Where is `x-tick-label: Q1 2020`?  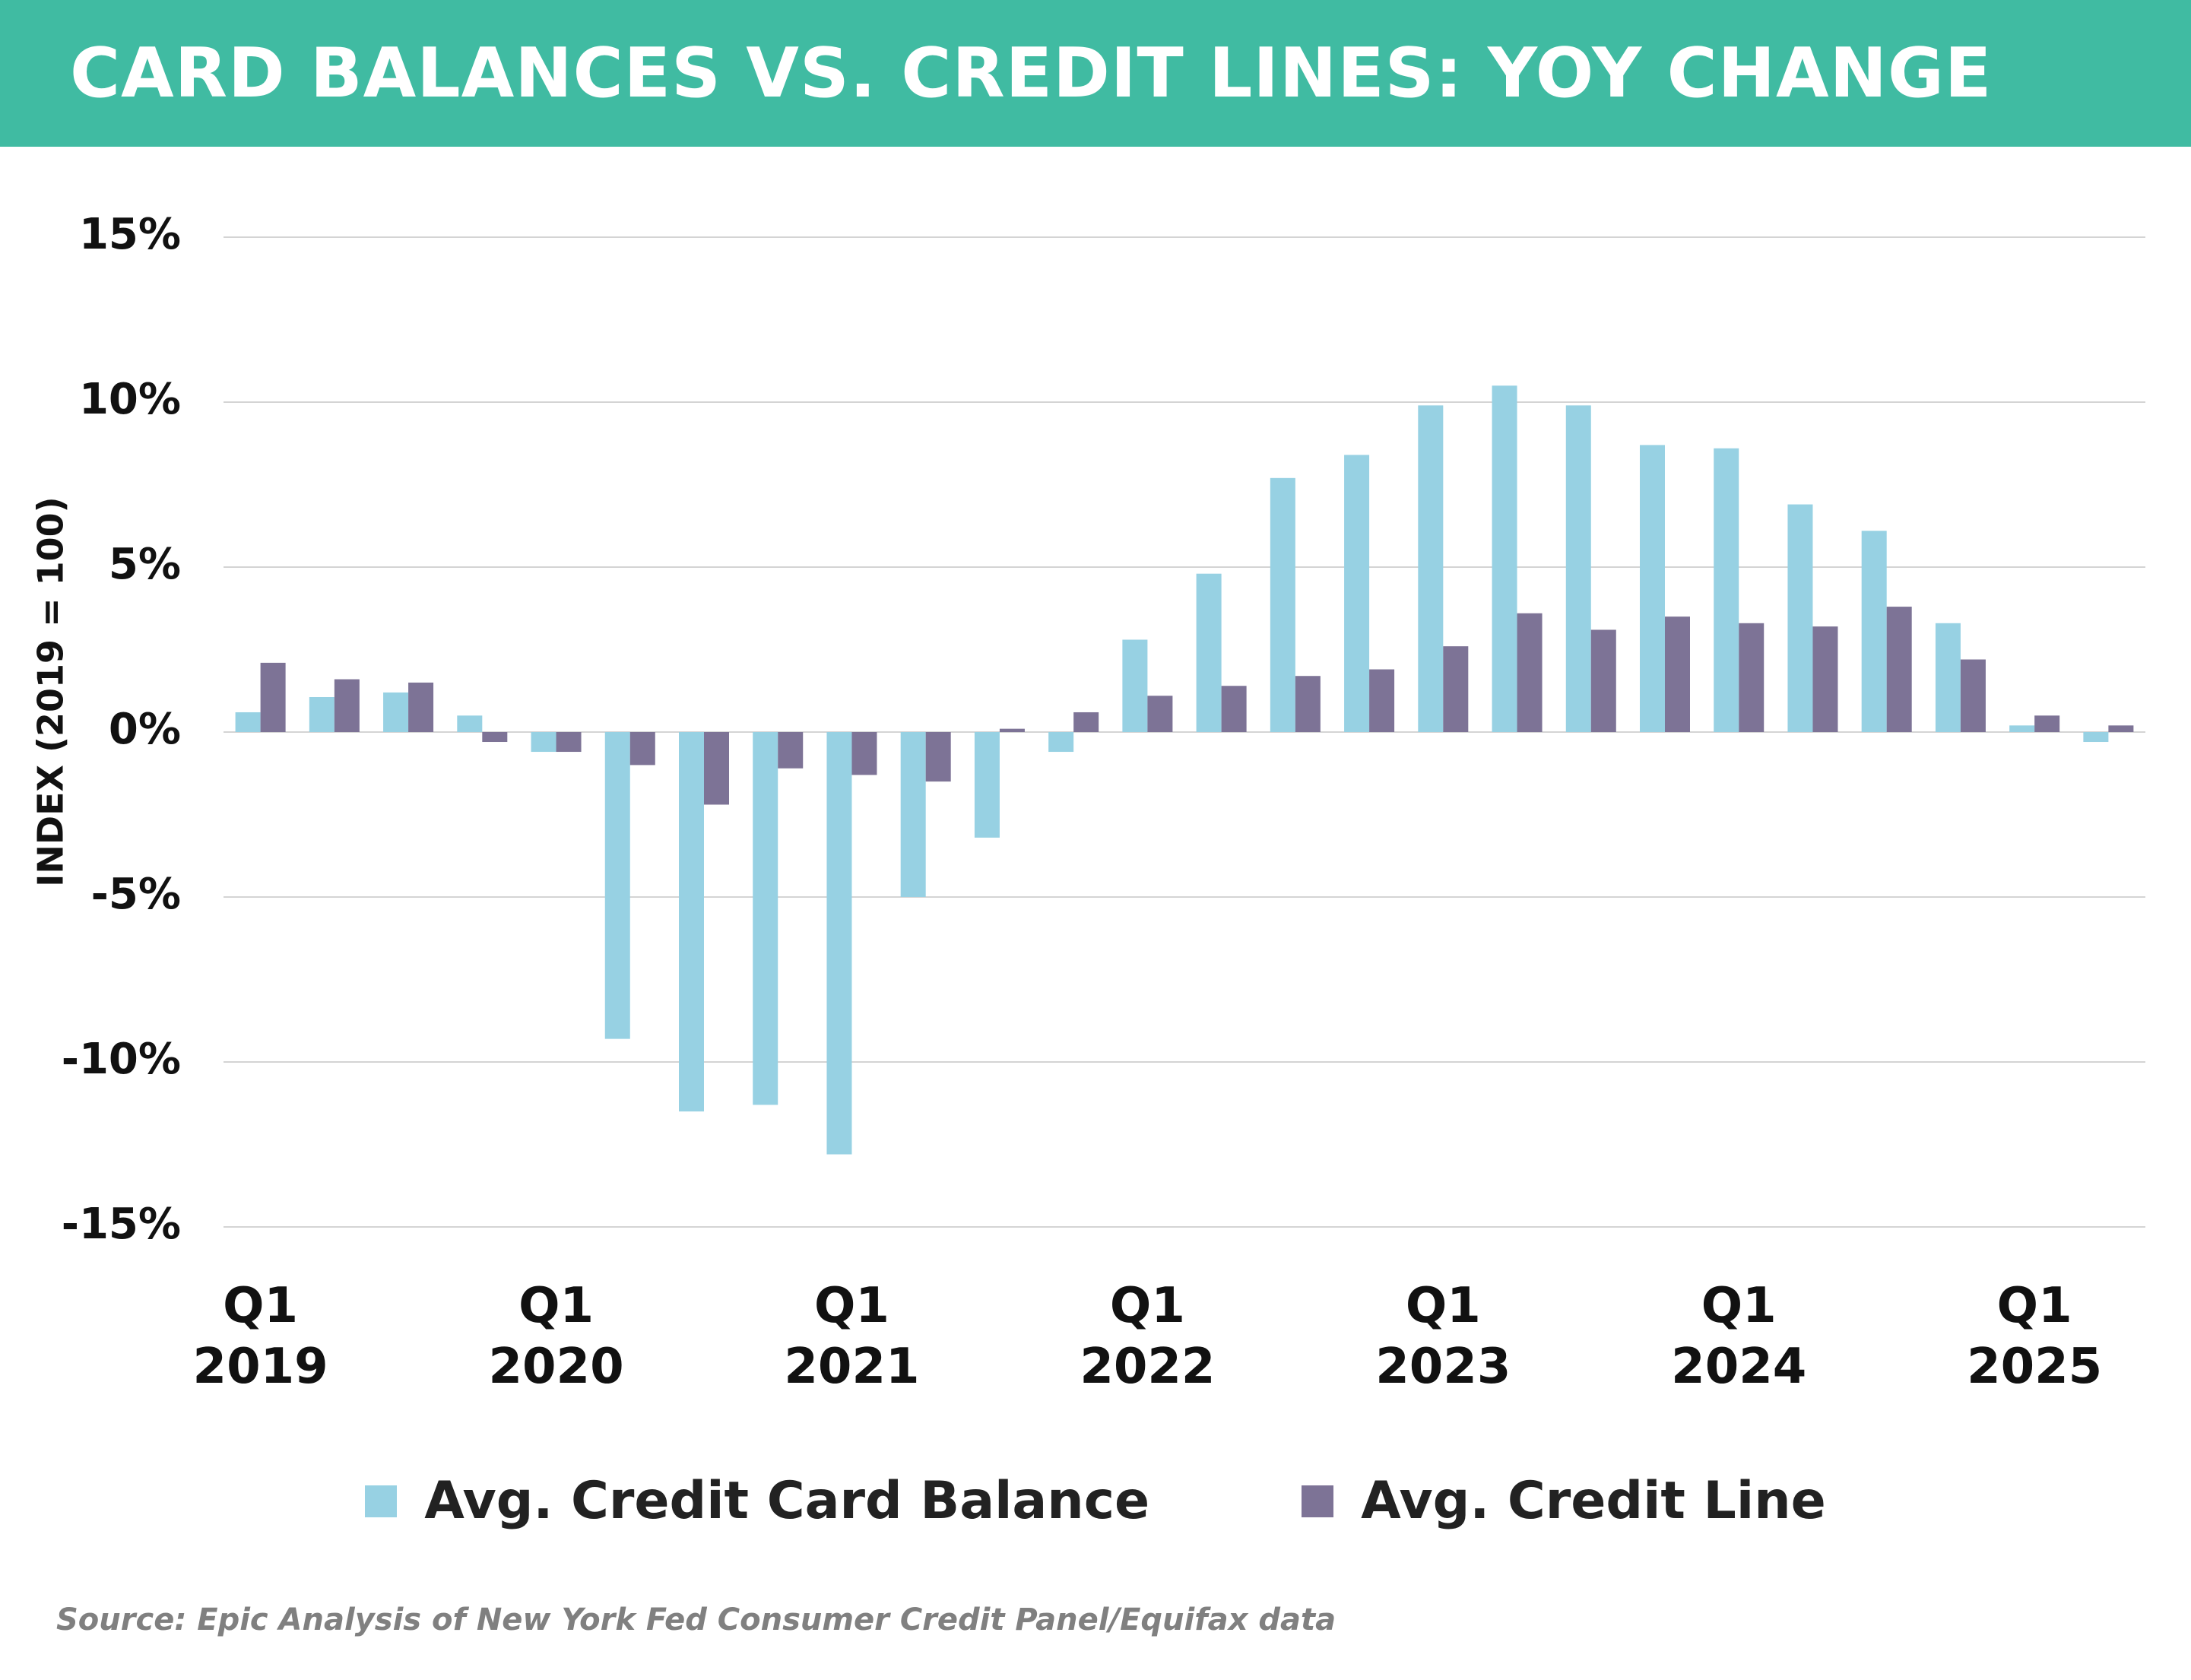
x-tick-label: Q1 2020 is located at coordinates (556, 1336).